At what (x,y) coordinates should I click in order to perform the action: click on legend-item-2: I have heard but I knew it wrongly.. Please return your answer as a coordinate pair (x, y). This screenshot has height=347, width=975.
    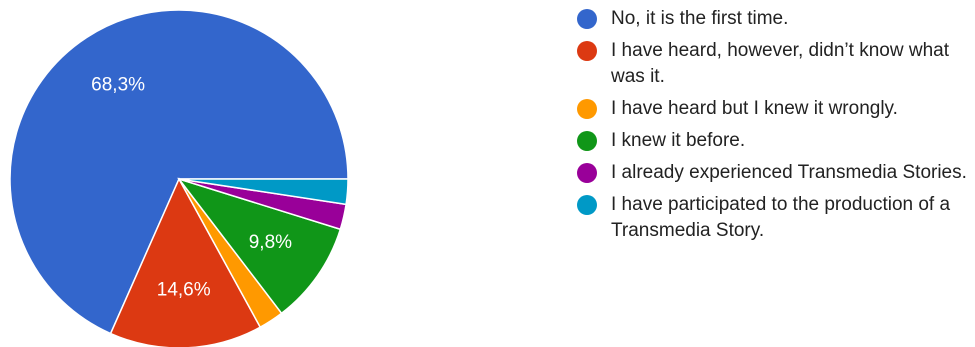
    Looking at the image, I should click on (775, 109).